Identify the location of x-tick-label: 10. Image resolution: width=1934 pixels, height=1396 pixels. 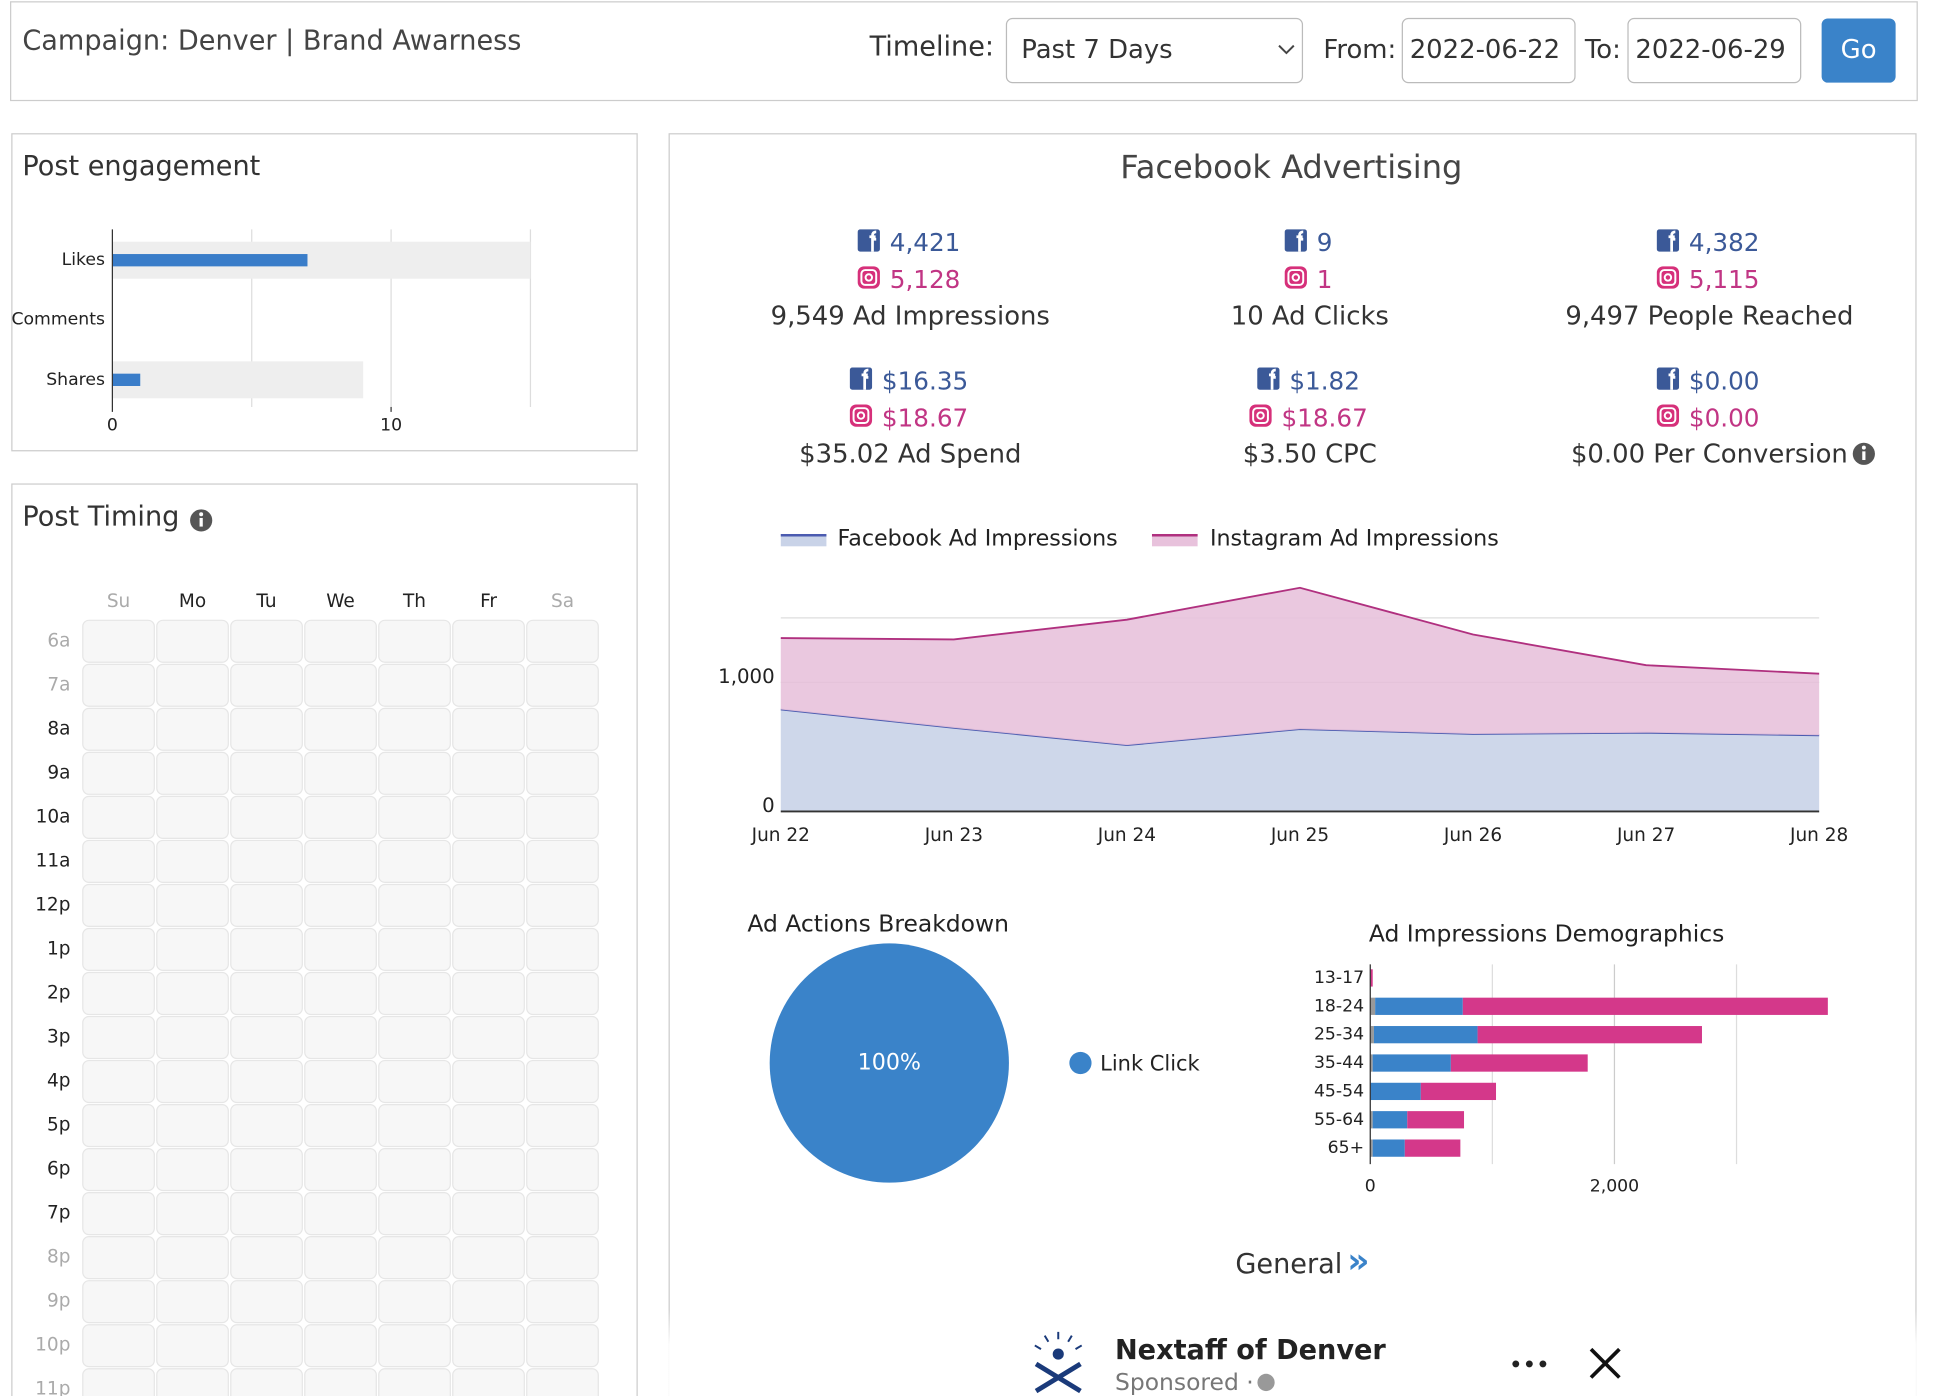
(391, 425).